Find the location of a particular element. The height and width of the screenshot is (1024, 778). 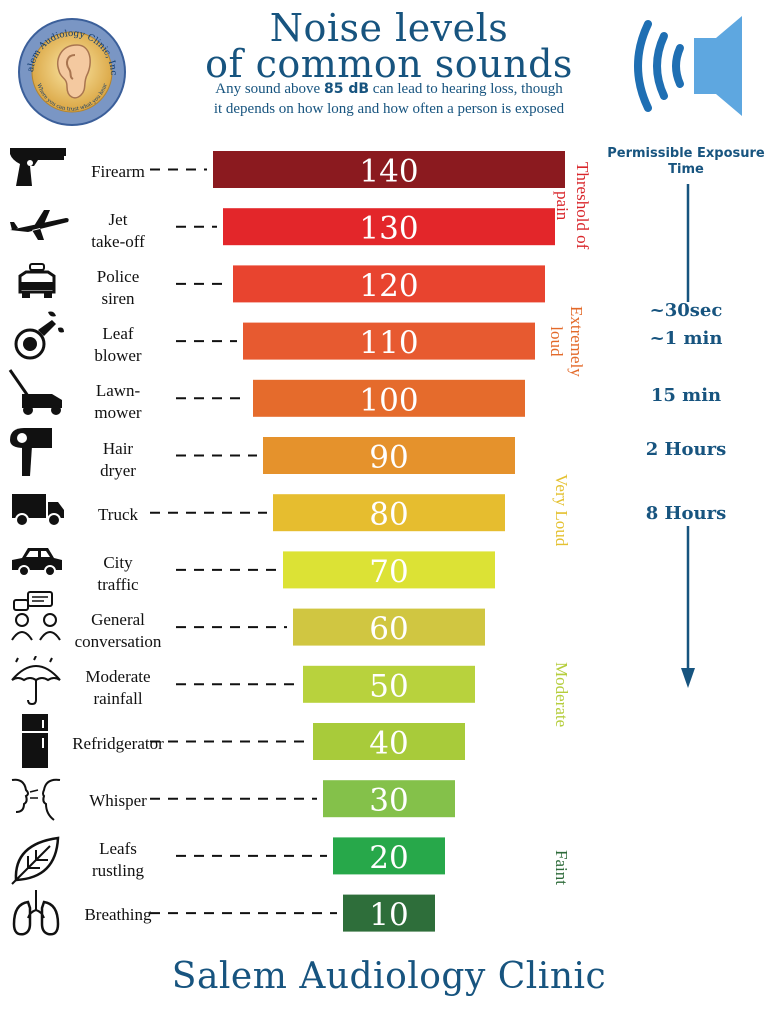

value-label-10: 10 is located at coordinates (388, 915).